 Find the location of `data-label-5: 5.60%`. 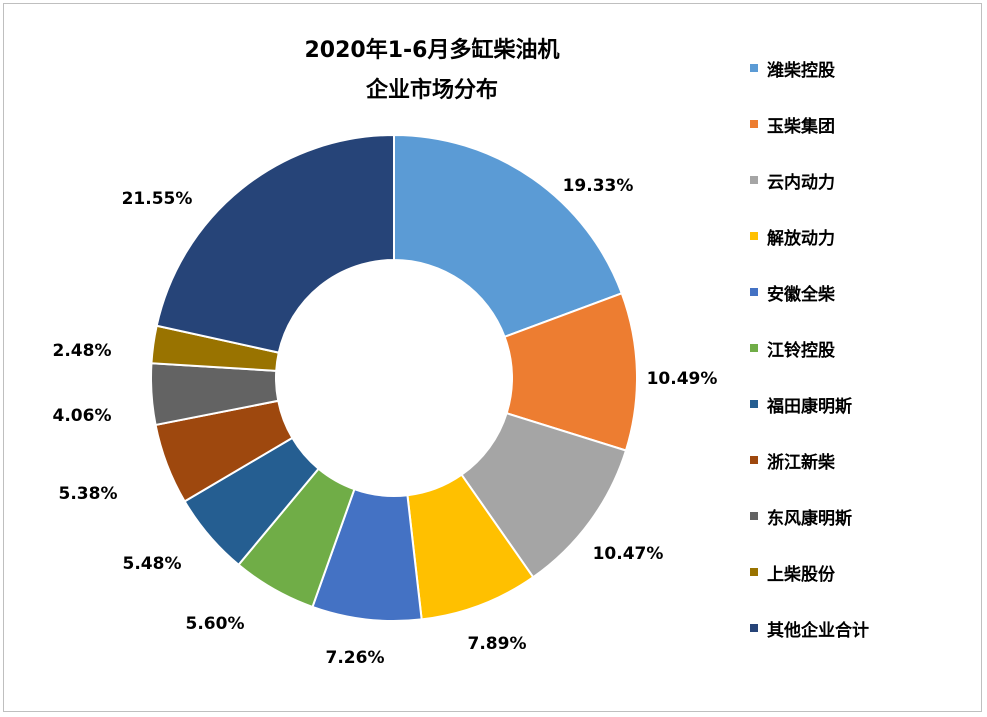

data-label-5: 5.60% is located at coordinates (215, 624).